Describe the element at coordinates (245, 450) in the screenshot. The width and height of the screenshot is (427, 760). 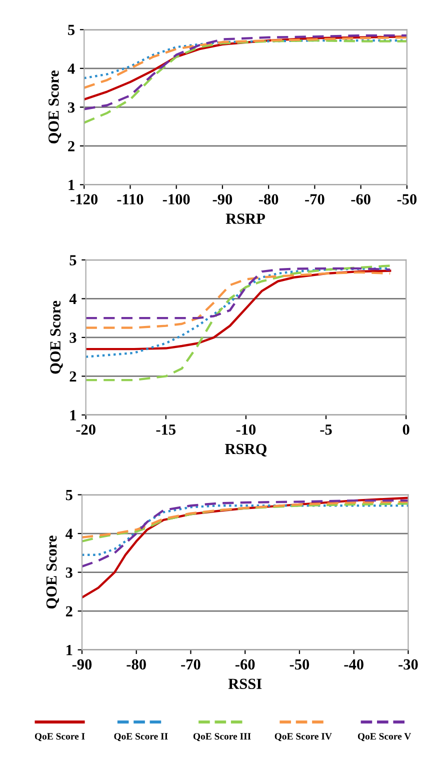
I see `x-axis-title: RSRQ` at that location.